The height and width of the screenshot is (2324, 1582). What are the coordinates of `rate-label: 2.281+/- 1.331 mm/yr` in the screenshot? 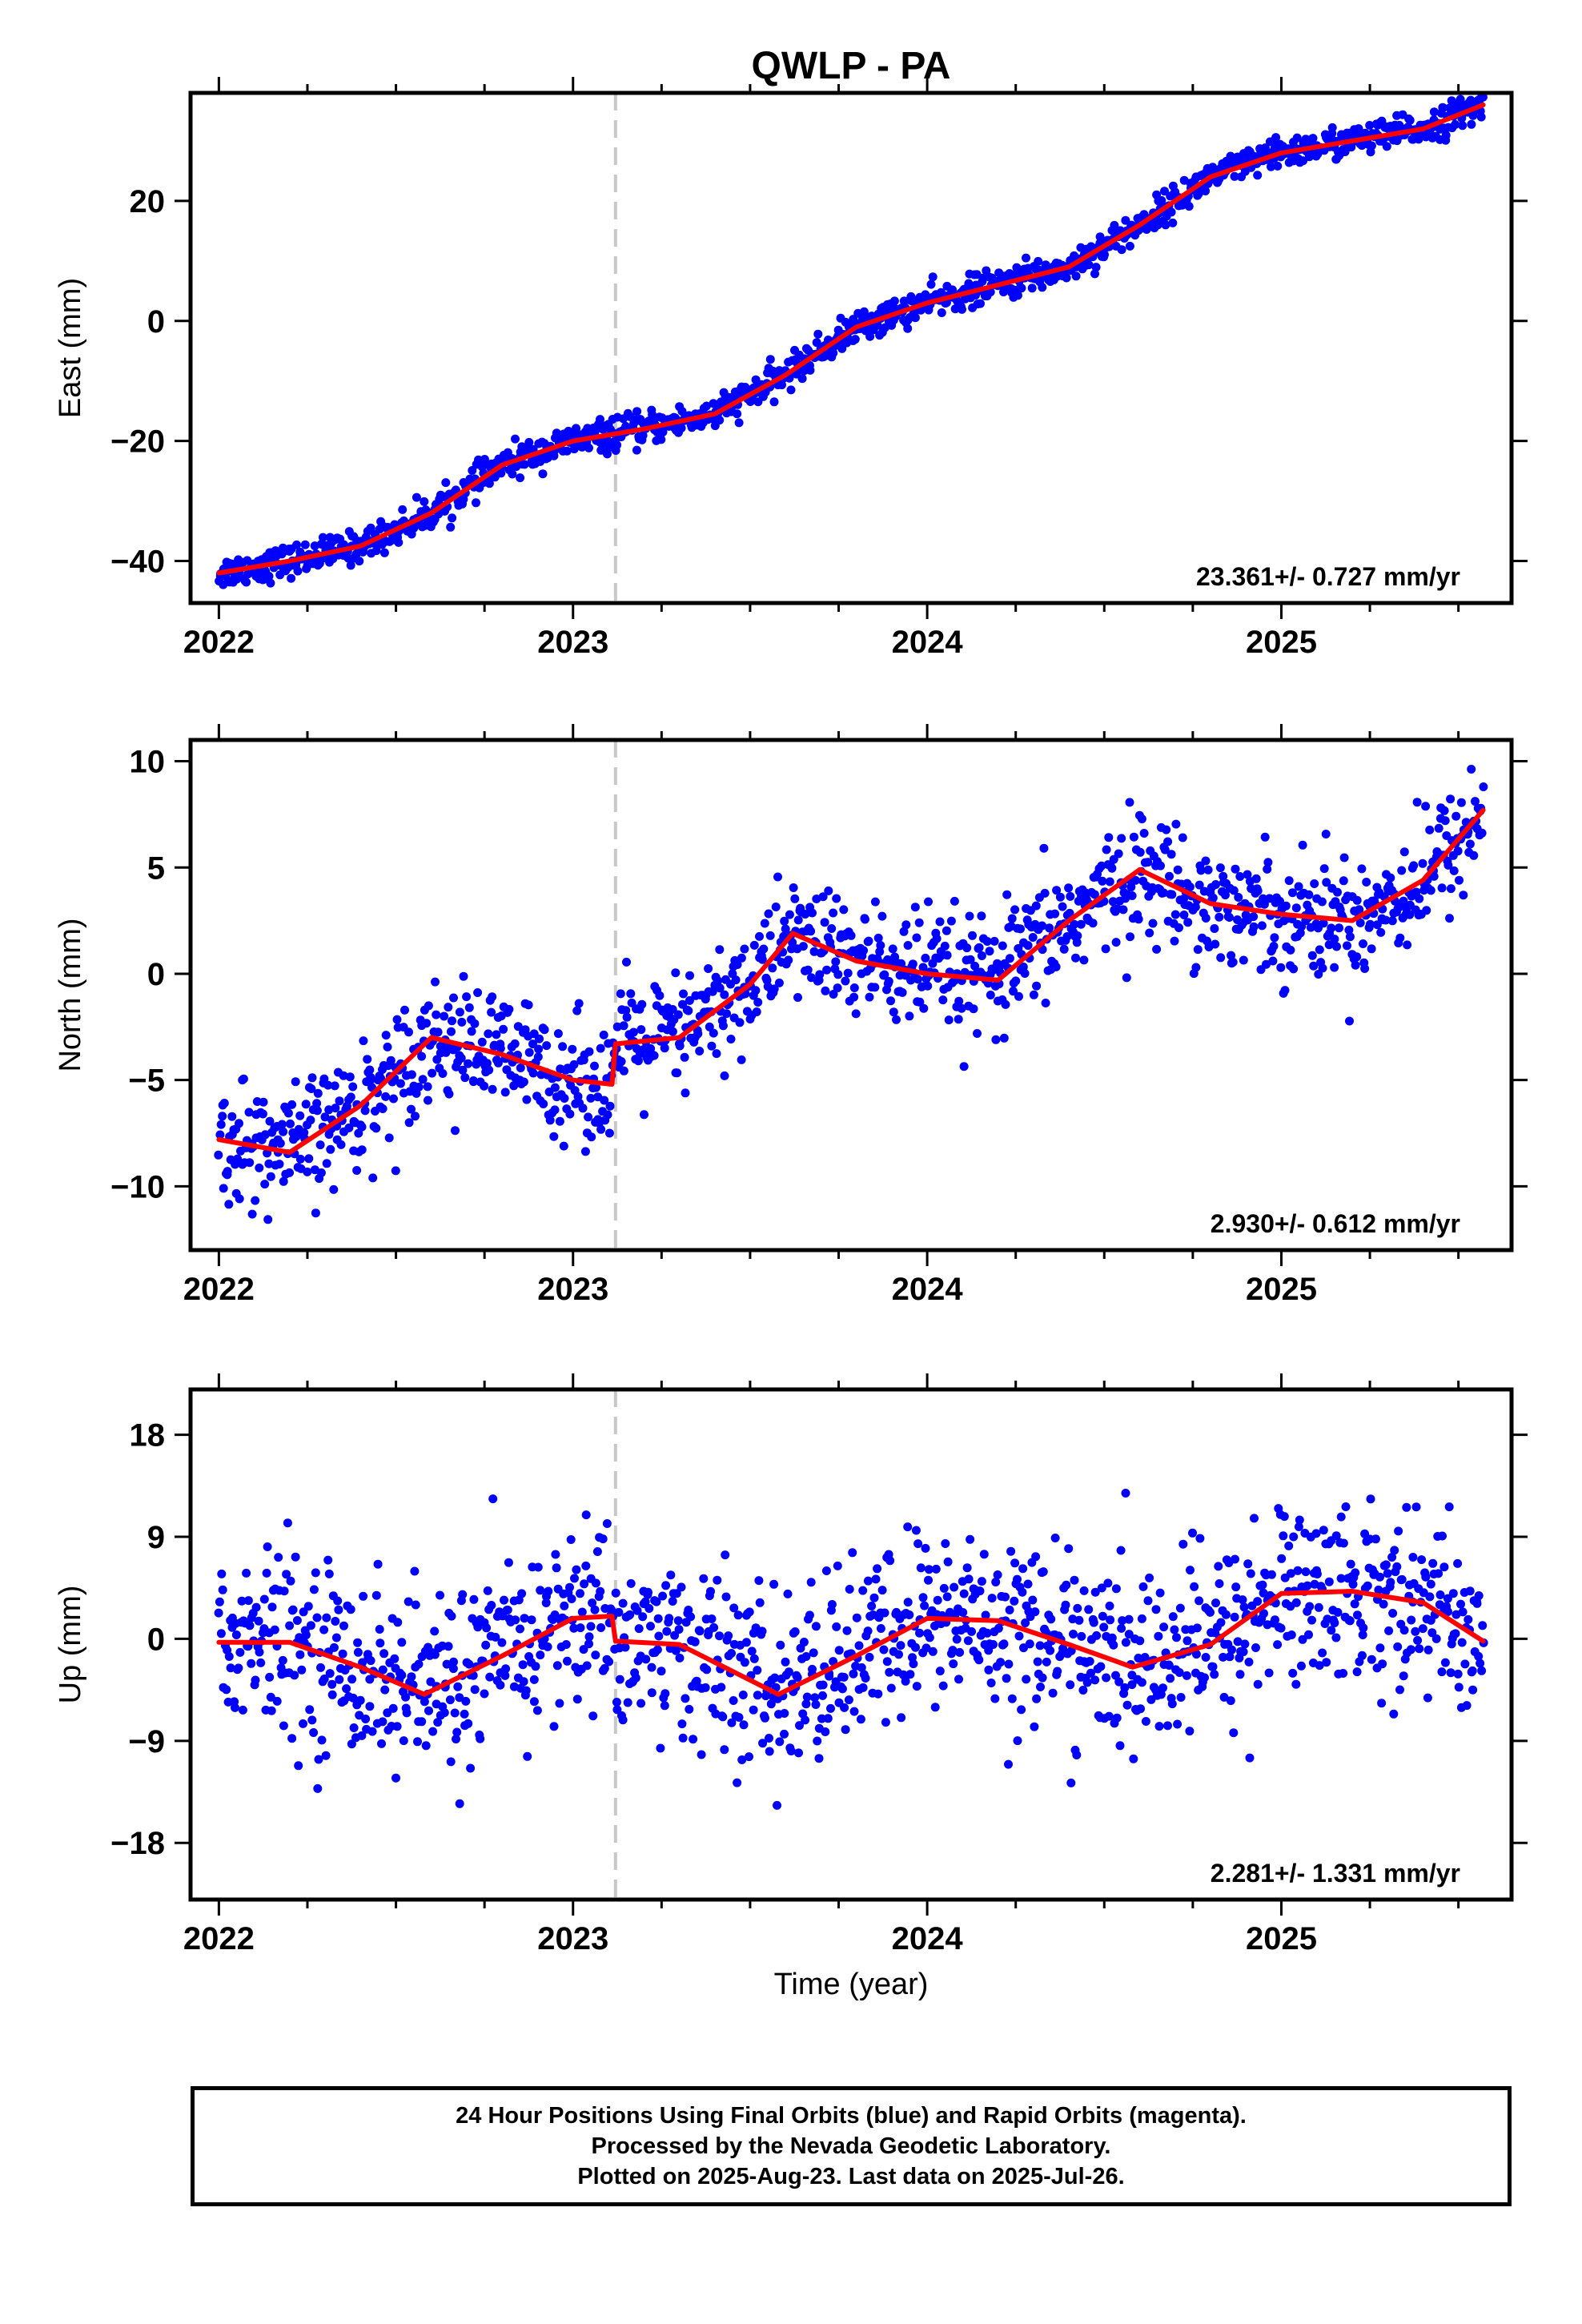 It's located at (1335, 1873).